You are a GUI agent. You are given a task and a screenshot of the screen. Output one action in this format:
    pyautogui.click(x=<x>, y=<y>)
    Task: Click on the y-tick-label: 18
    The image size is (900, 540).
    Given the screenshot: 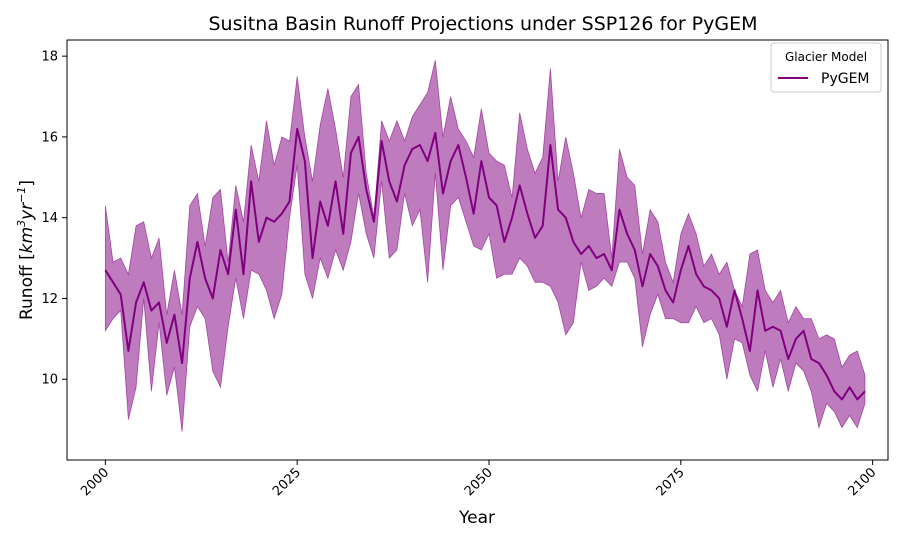 What is the action you would take?
    pyautogui.click(x=49, y=57)
    